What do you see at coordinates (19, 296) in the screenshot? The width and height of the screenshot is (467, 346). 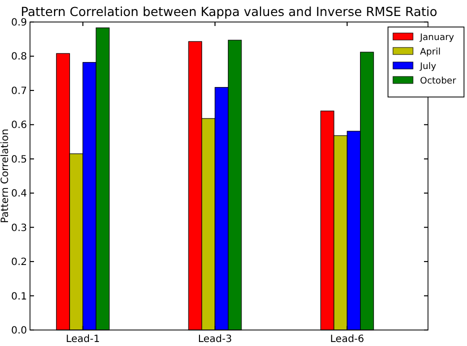 I see `y-tick-label: 0.1` at bounding box center [19, 296].